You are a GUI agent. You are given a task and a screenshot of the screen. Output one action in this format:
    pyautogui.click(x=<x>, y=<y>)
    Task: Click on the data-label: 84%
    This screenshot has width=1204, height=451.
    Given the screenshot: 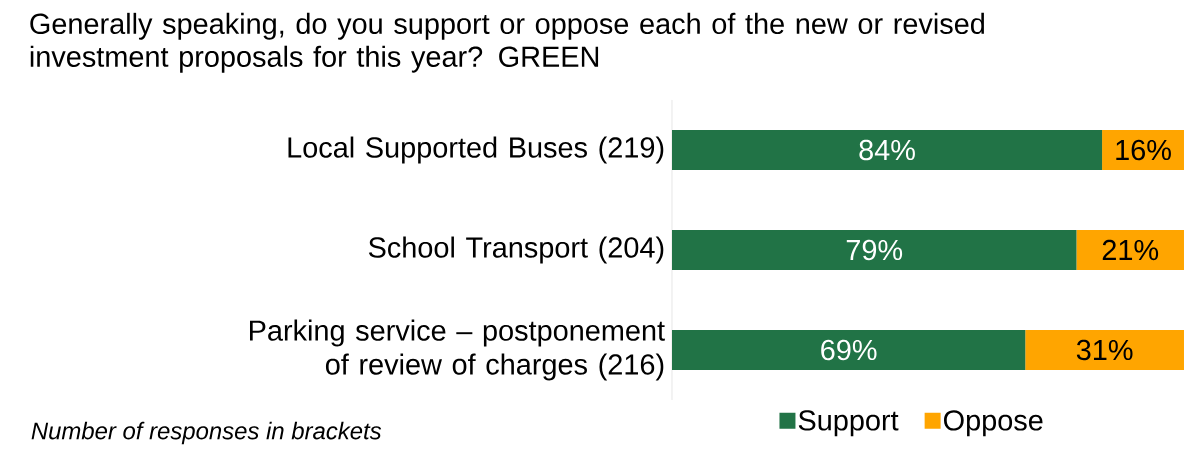 What is the action you would take?
    pyautogui.click(x=887, y=150)
    